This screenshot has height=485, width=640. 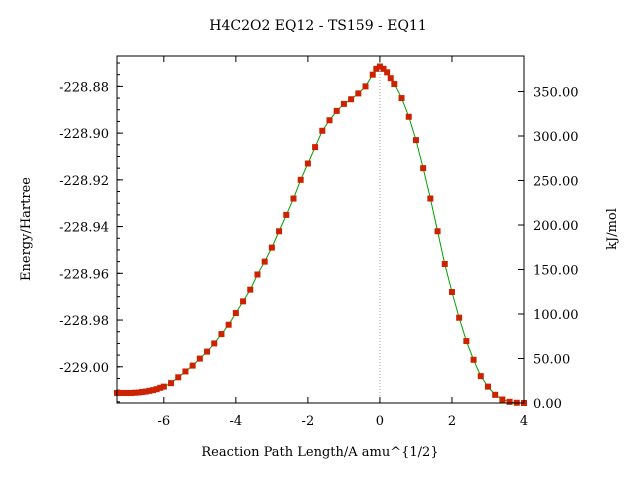 I want to click on y-tick-label: -228.96, so click(x=84, y=274).